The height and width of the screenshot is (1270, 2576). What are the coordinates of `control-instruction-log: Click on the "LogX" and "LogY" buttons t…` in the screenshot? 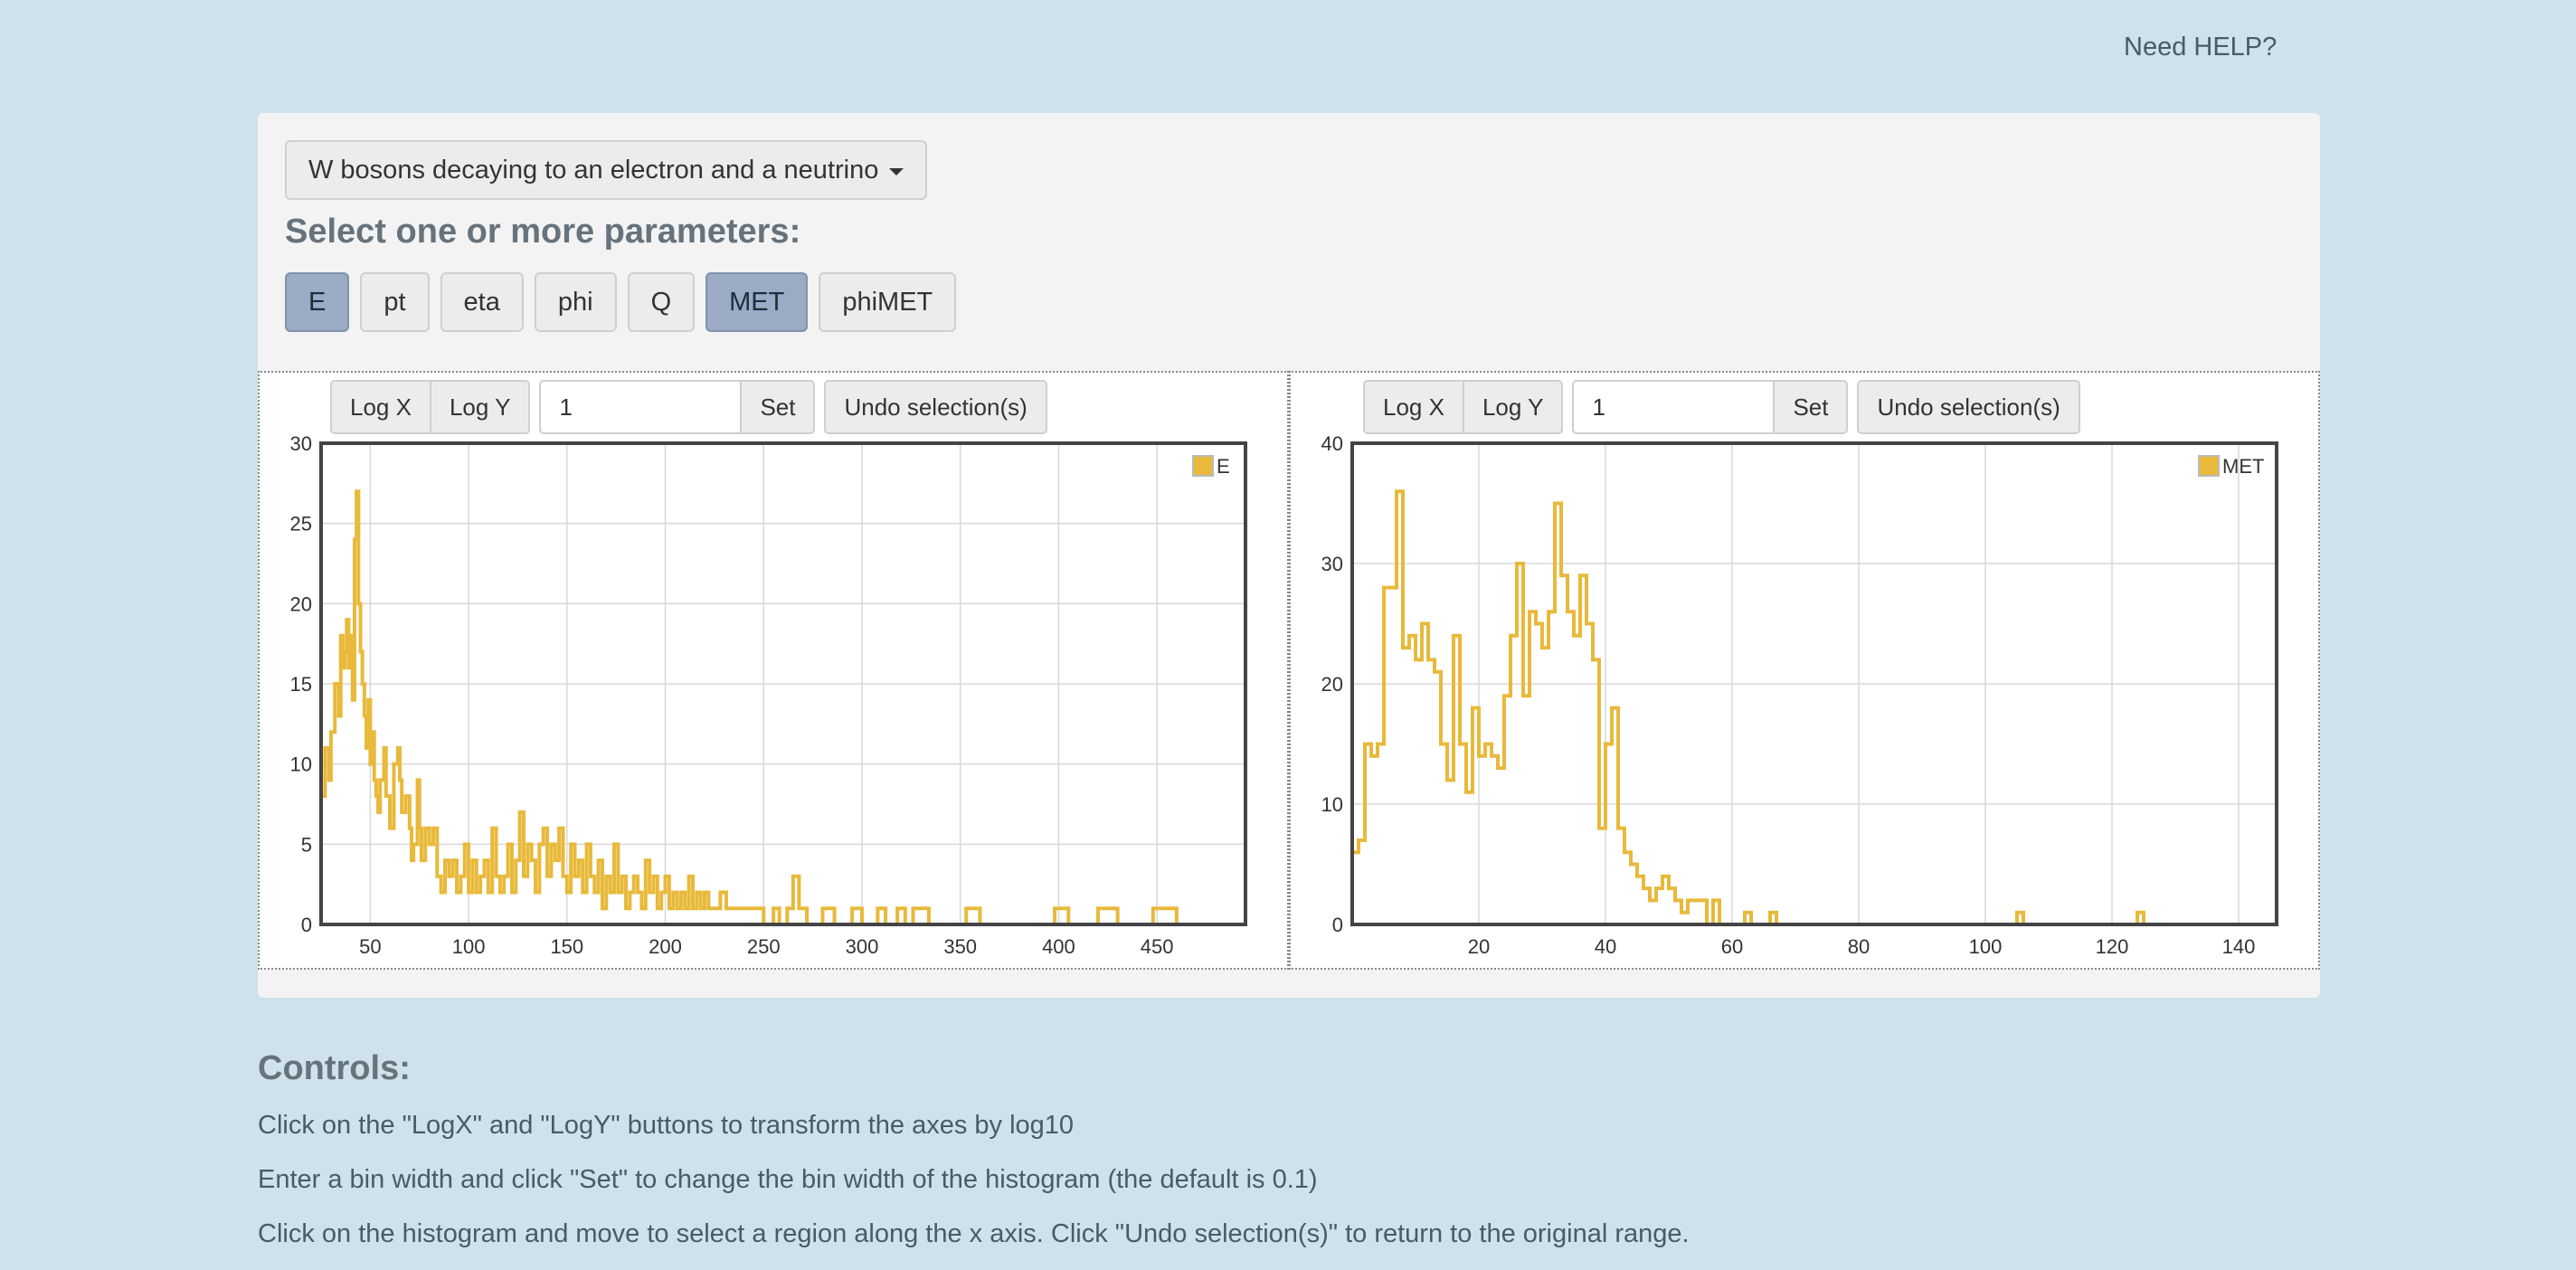 It's located at (666, 1125).